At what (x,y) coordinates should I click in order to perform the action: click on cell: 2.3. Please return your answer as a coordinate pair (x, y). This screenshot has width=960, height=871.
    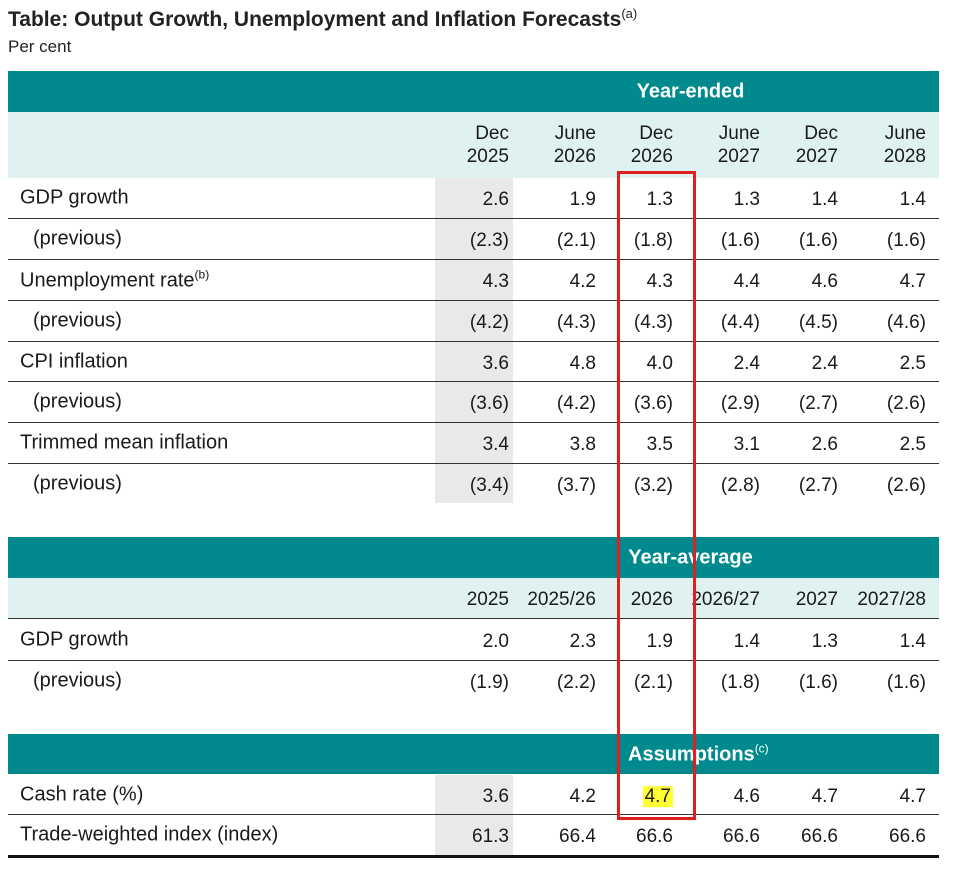
    Looking at the image, I should click on (582, 642).